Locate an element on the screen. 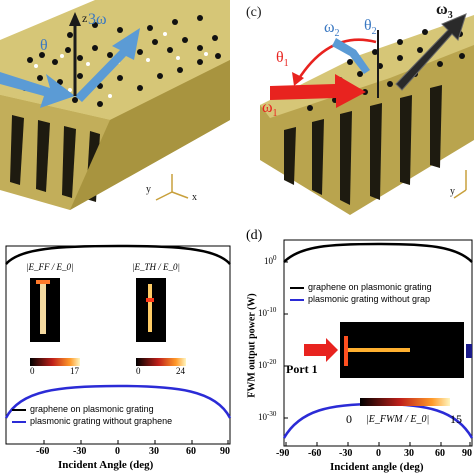  inset-ff-label: |E_FF / E_0| is located at coordinates (50, 267).